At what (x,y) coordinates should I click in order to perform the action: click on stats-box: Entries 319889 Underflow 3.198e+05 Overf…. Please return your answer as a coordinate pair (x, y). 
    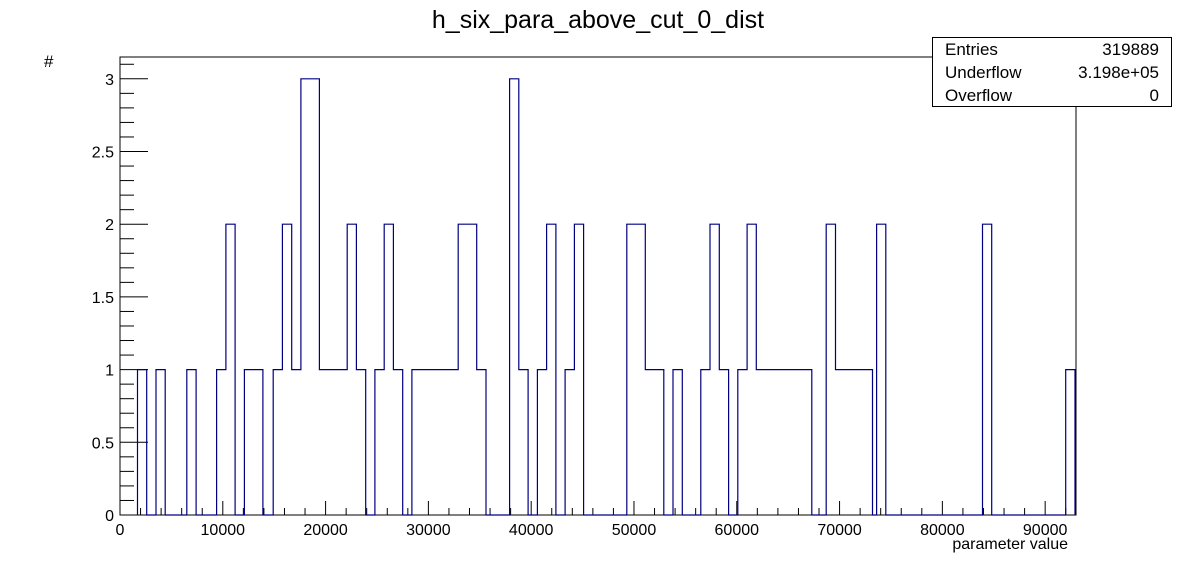
    Looking at the image, I should click on (1052, 72).